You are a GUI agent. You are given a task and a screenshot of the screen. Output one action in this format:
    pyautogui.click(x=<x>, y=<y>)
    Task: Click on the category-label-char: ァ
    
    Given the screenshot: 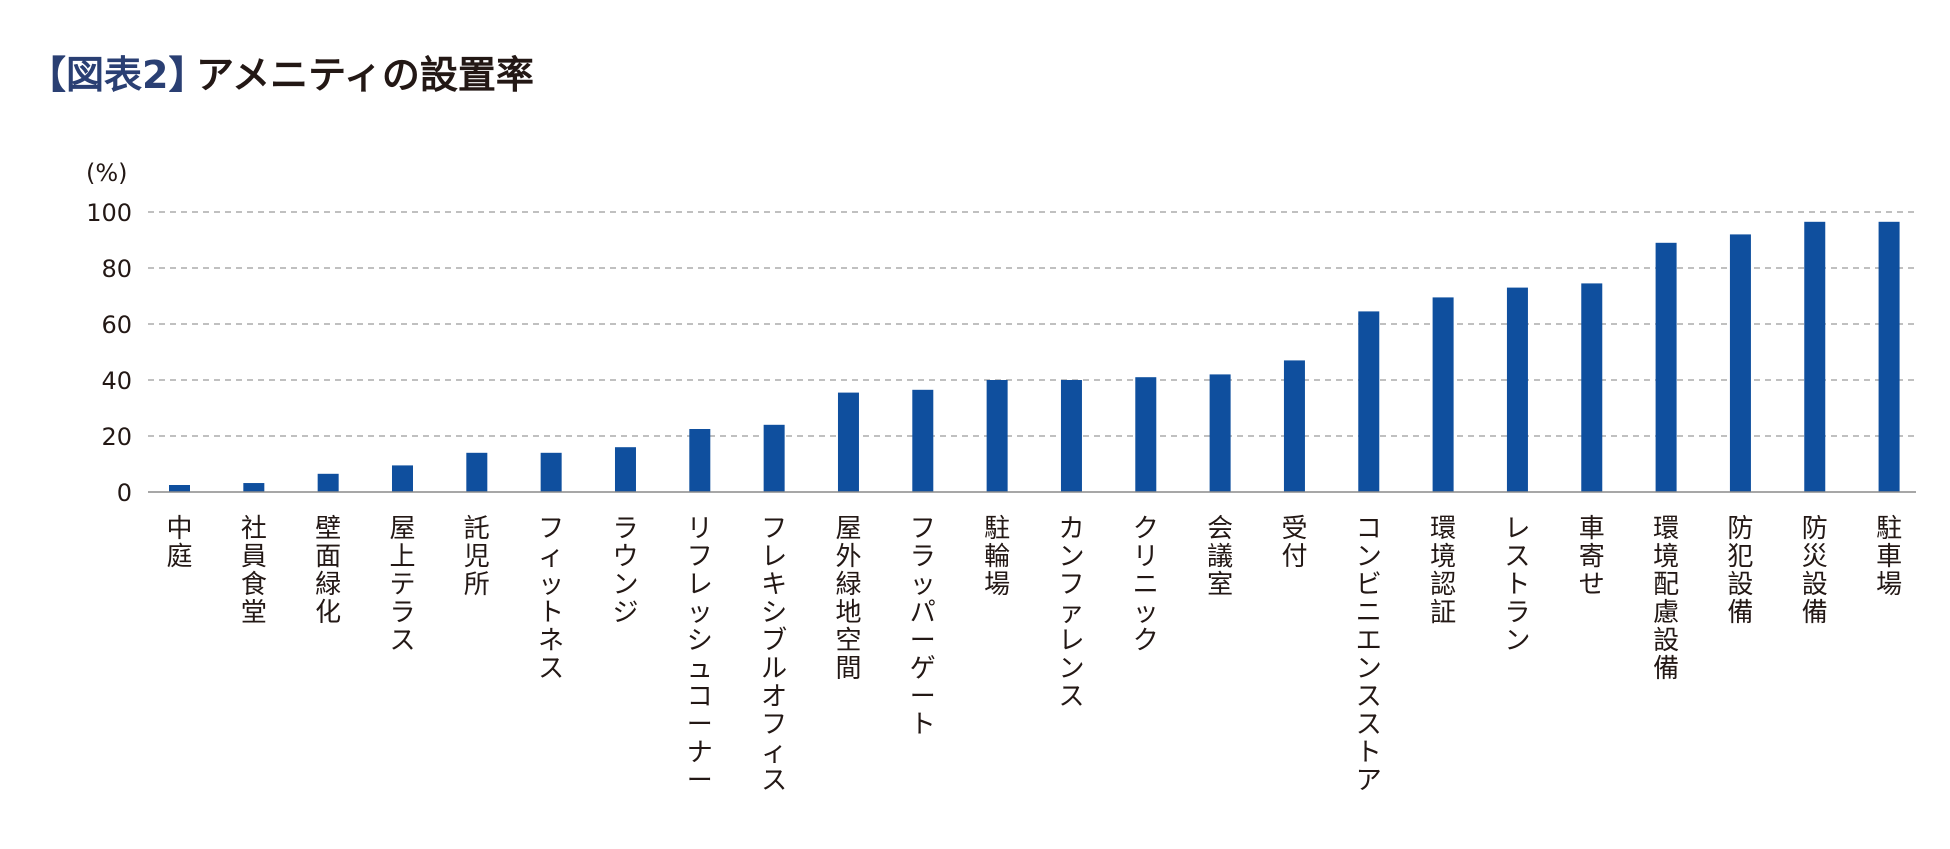 What is the action you would take?
    pyautogui.click(x=1071, y=613)
    